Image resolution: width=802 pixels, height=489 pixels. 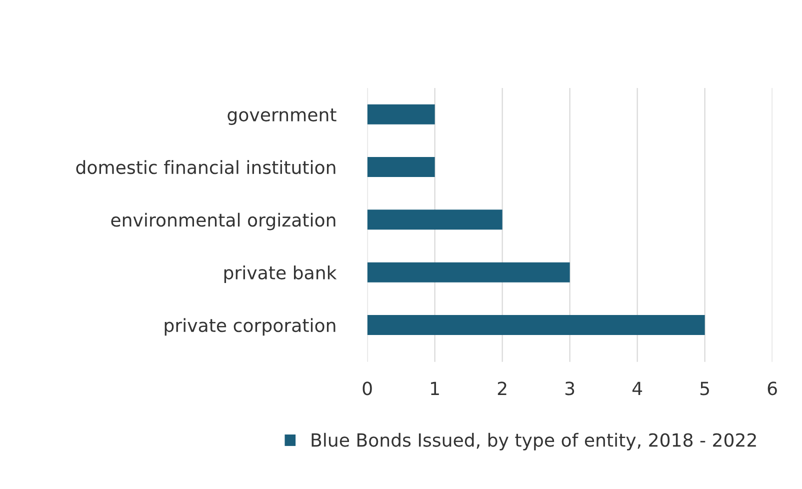 What do you see at coordinates (282, 116) in the screenshot?
I see `y-tick-label: government` at bounding box center [282, 116].